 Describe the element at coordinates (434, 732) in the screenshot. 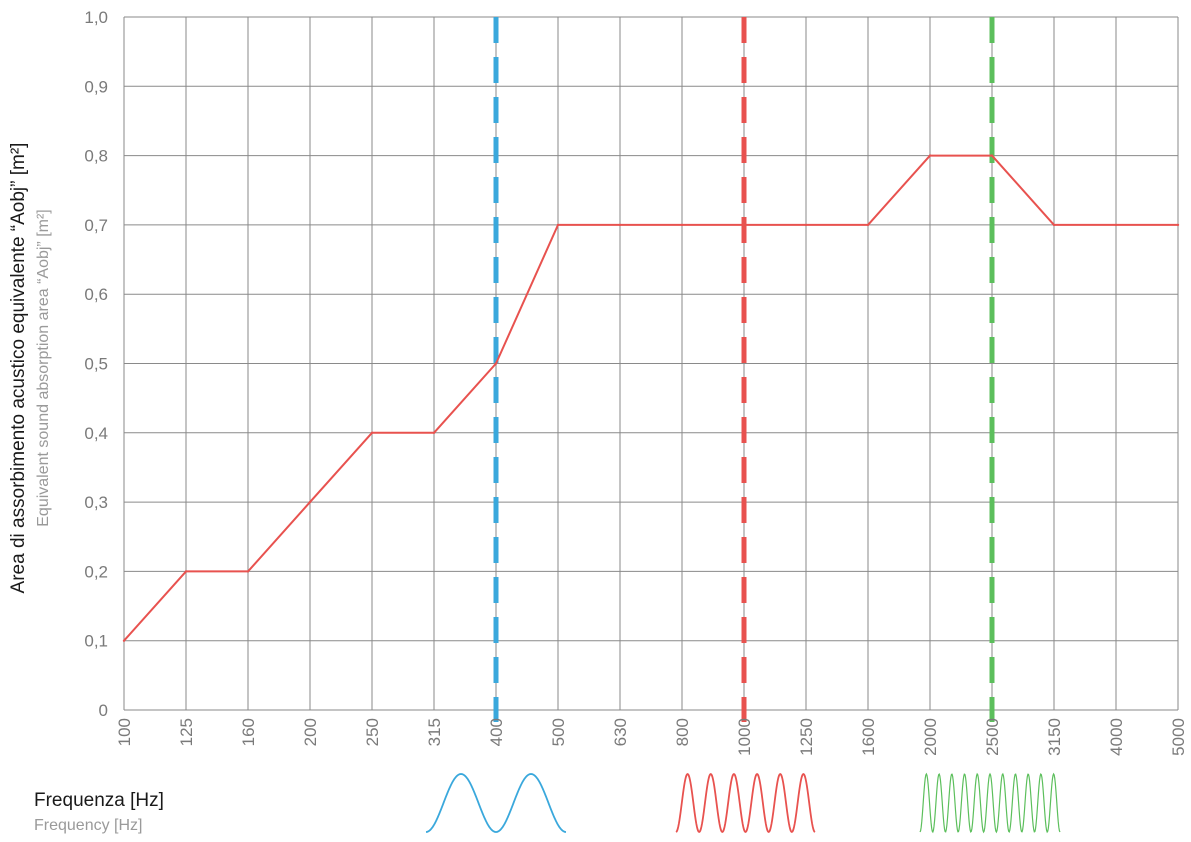

I see `x-tick-label: 315` at that location.